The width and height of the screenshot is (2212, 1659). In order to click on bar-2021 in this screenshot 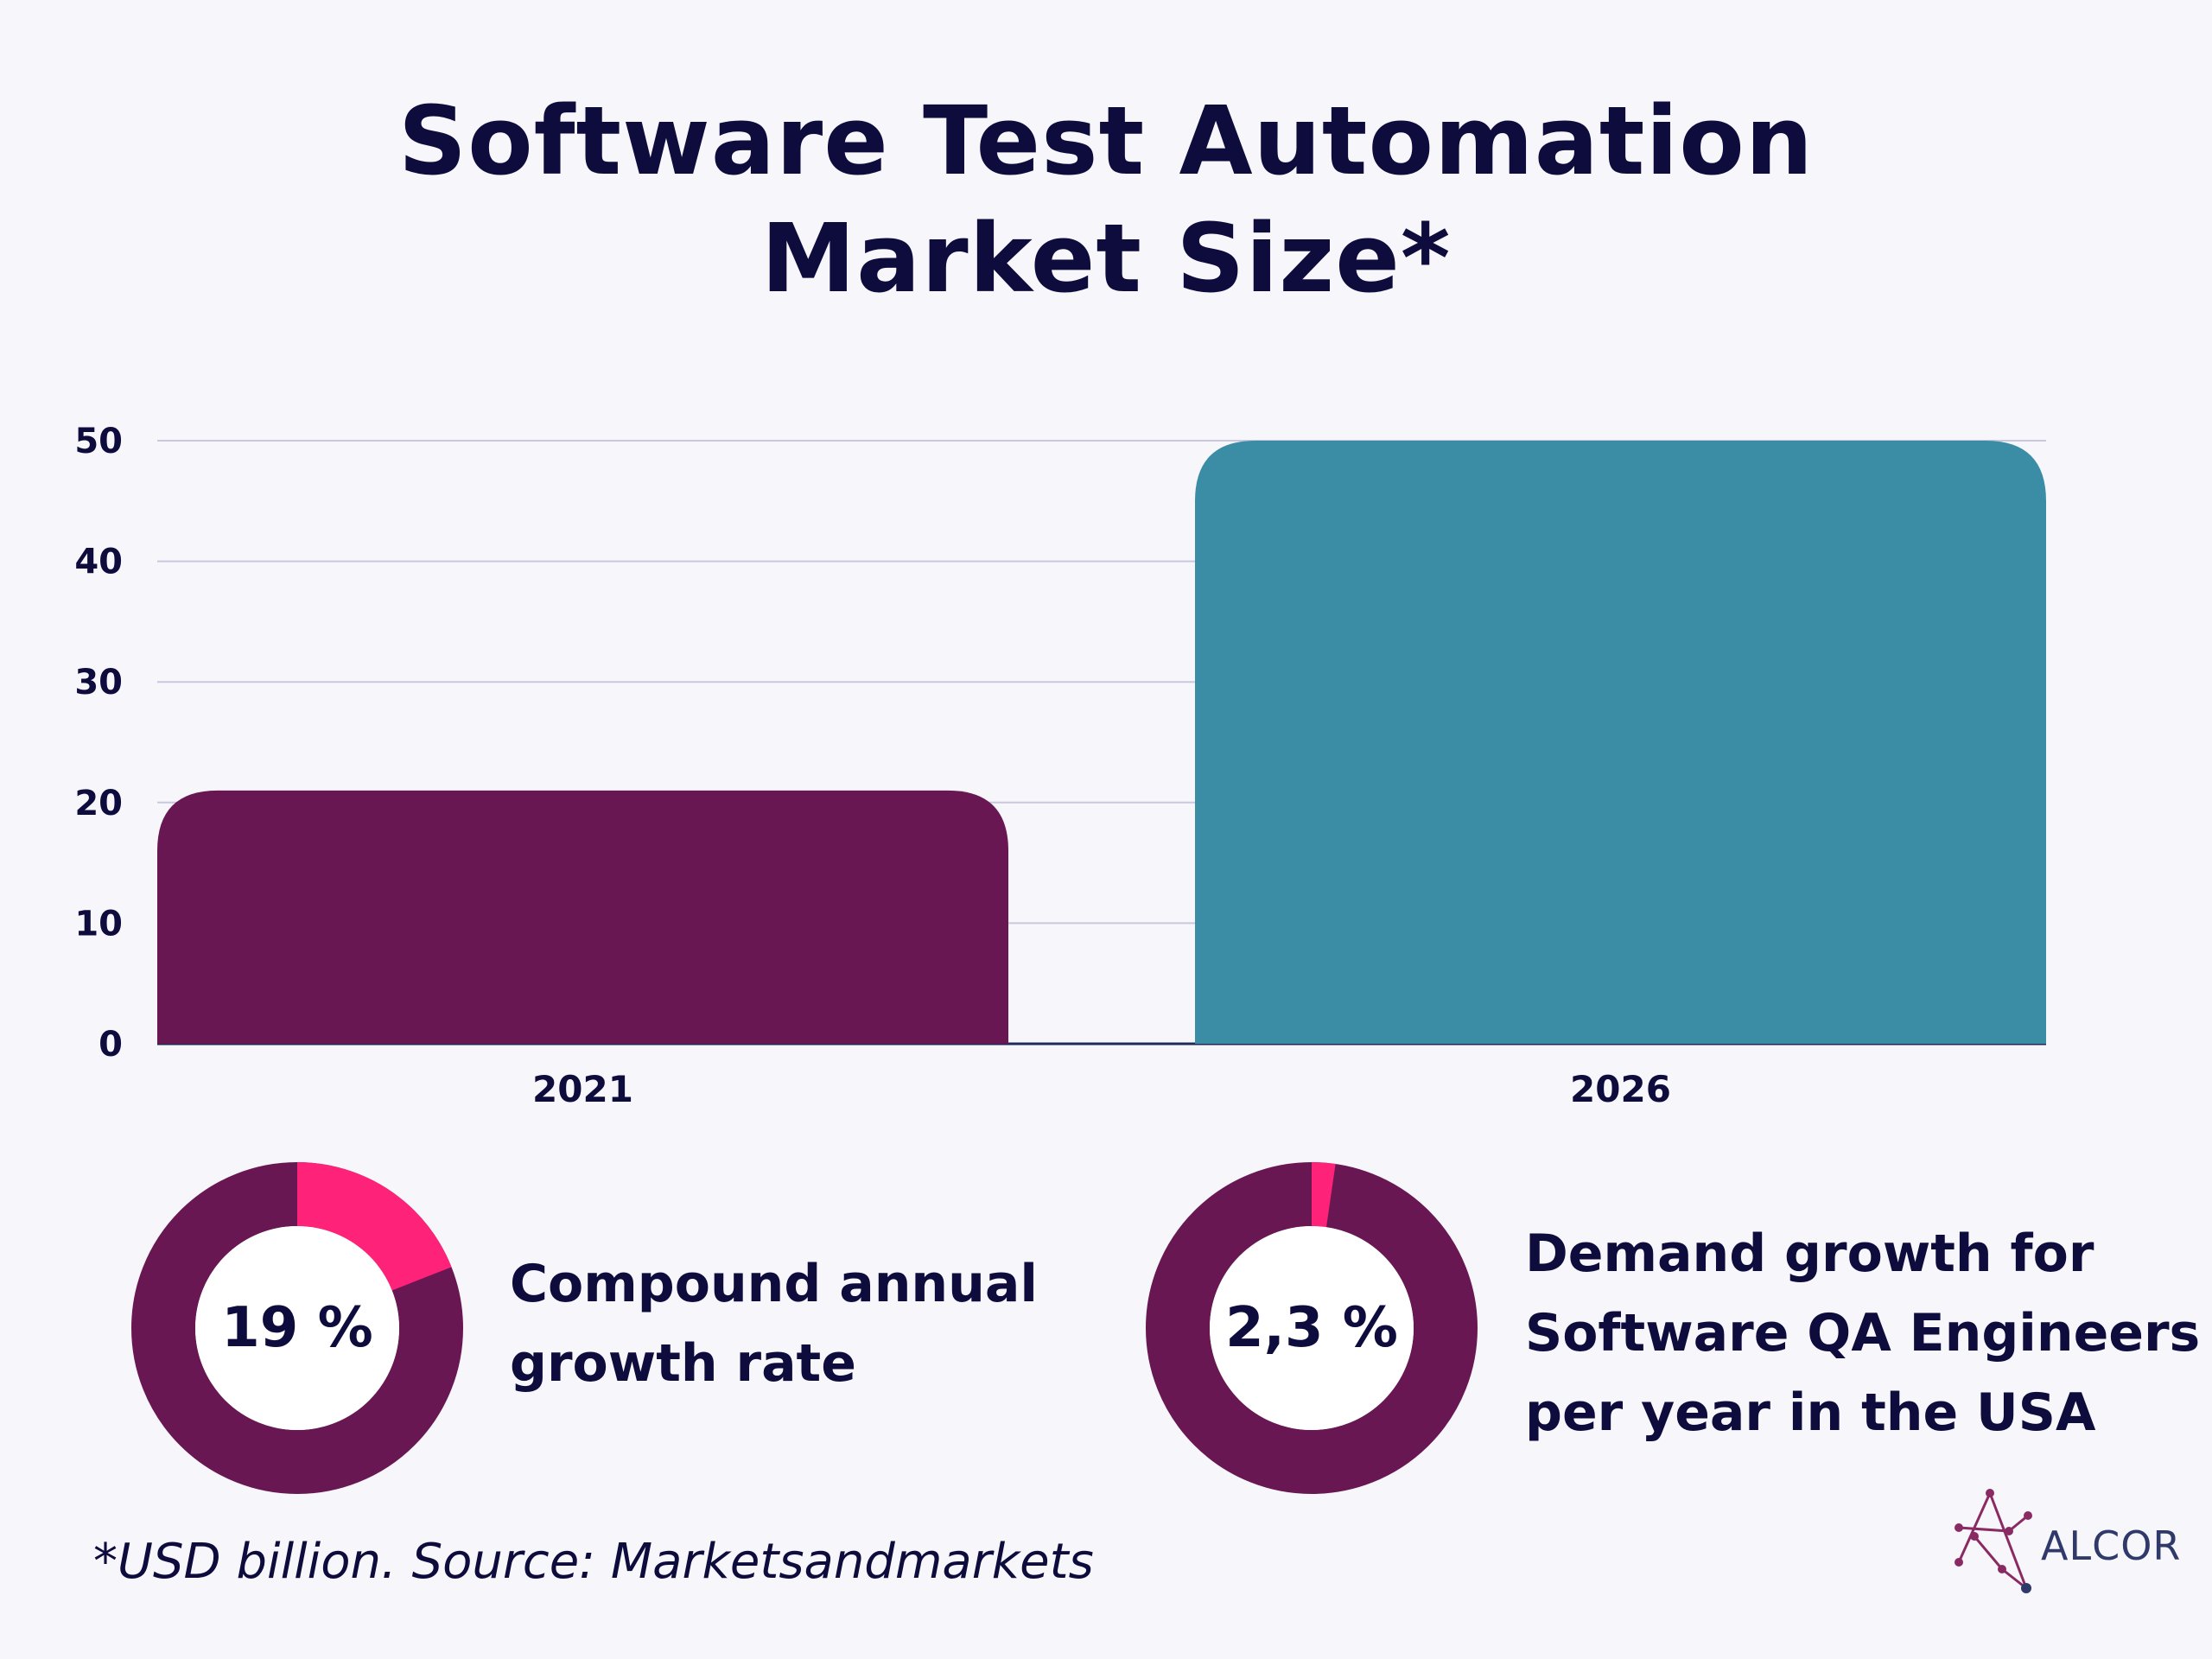, I will do `click(582, 917)`.